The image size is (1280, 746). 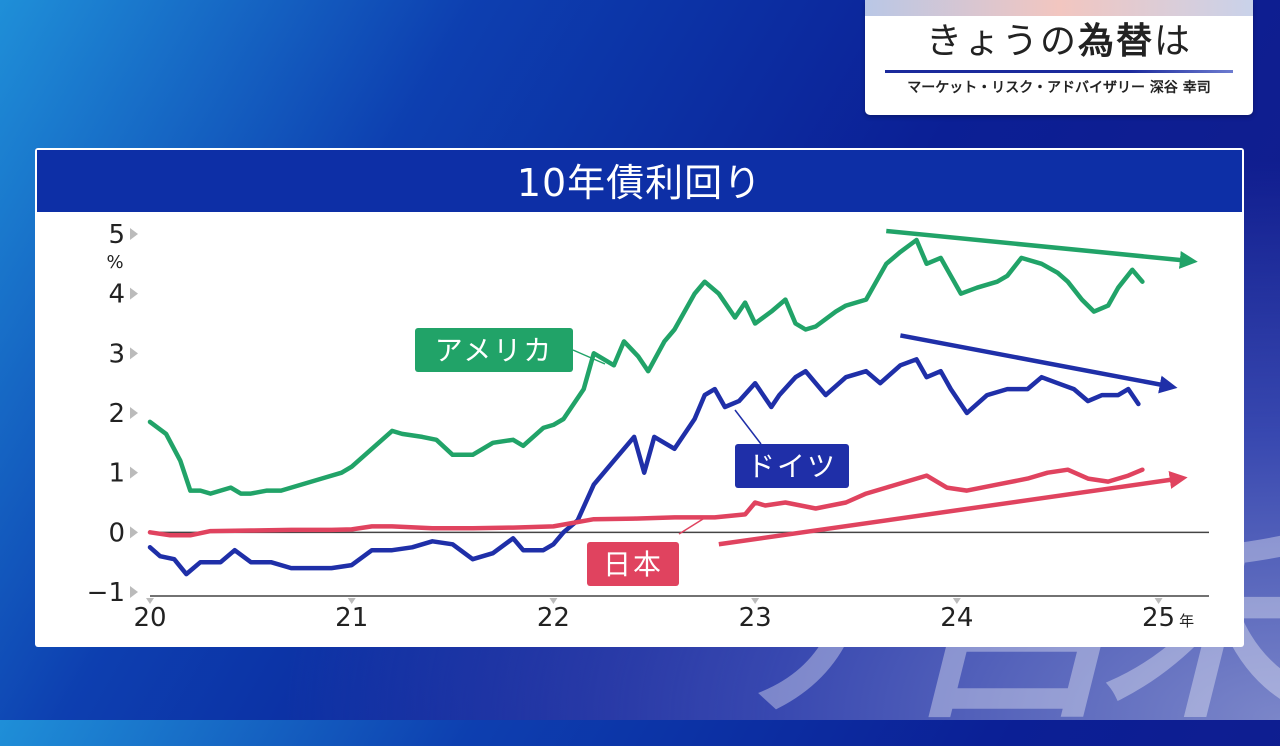 I want to click on y-tick-label: 2, so click(x=116, y=414).